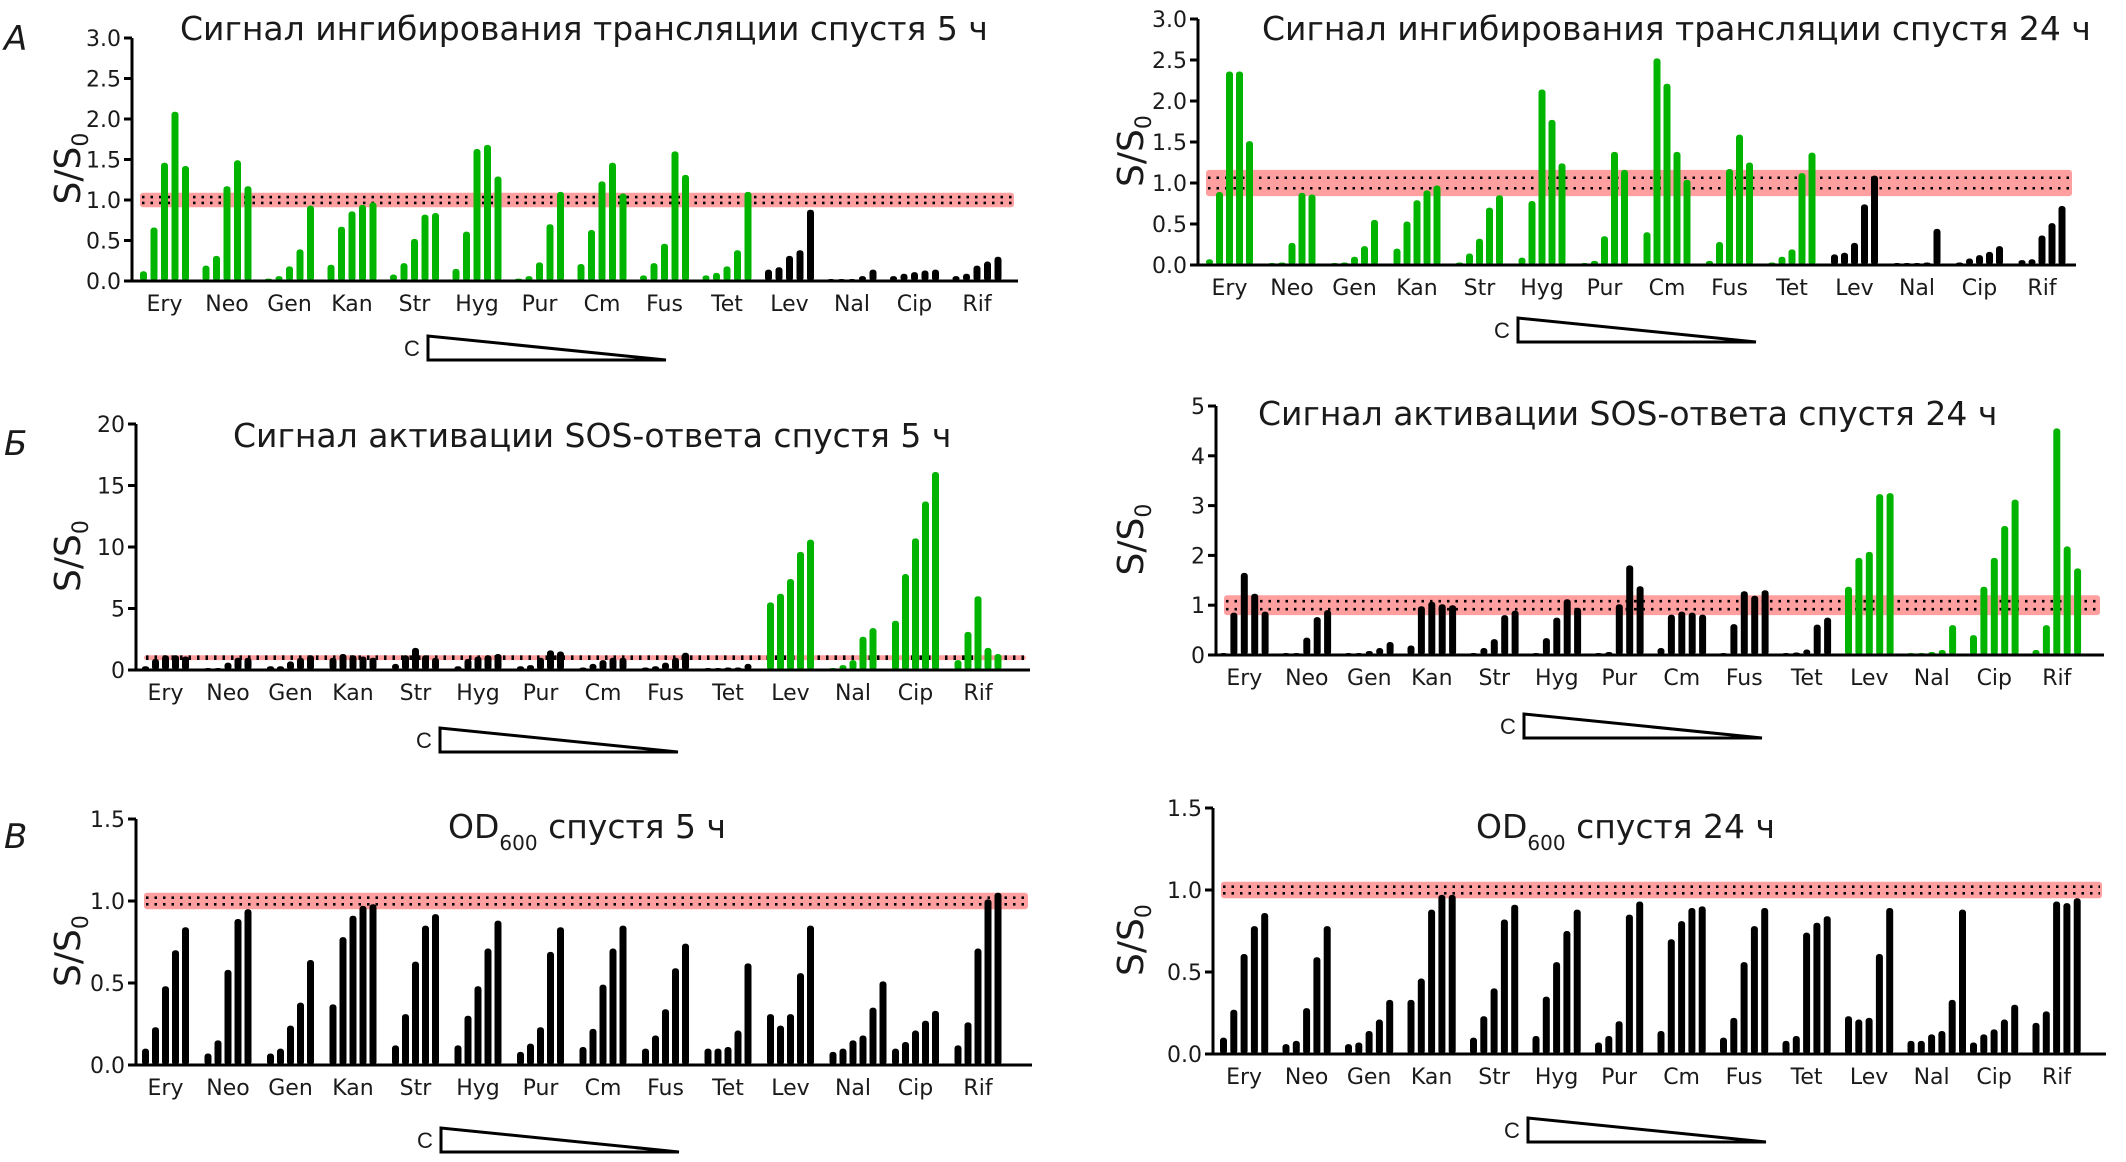 This screenshot has width=2126, height=1162. What do you see at coordinates (1431, 1077) in the screenshot?
I see `x-tick-label: Kan` at bounding box center [1431, 1077].